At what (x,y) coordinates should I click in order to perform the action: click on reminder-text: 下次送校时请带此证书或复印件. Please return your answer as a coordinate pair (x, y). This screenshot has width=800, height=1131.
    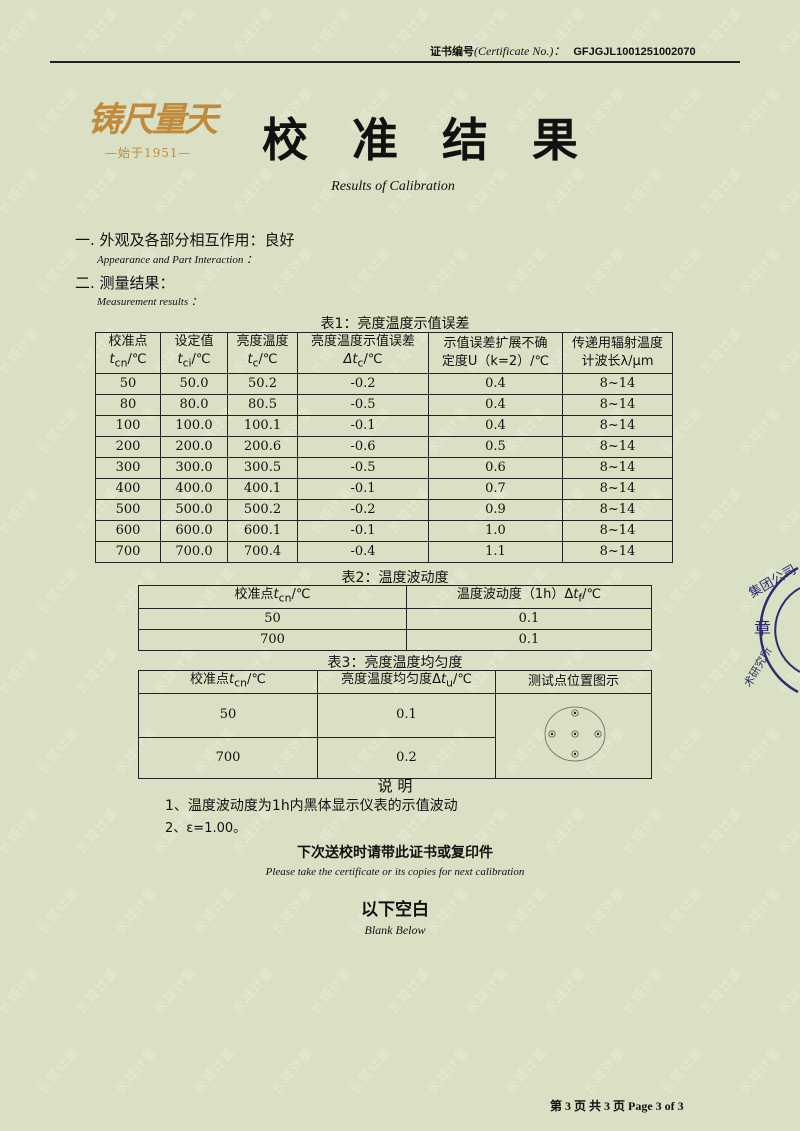
    Looking at the image, I should click on (395, 853).